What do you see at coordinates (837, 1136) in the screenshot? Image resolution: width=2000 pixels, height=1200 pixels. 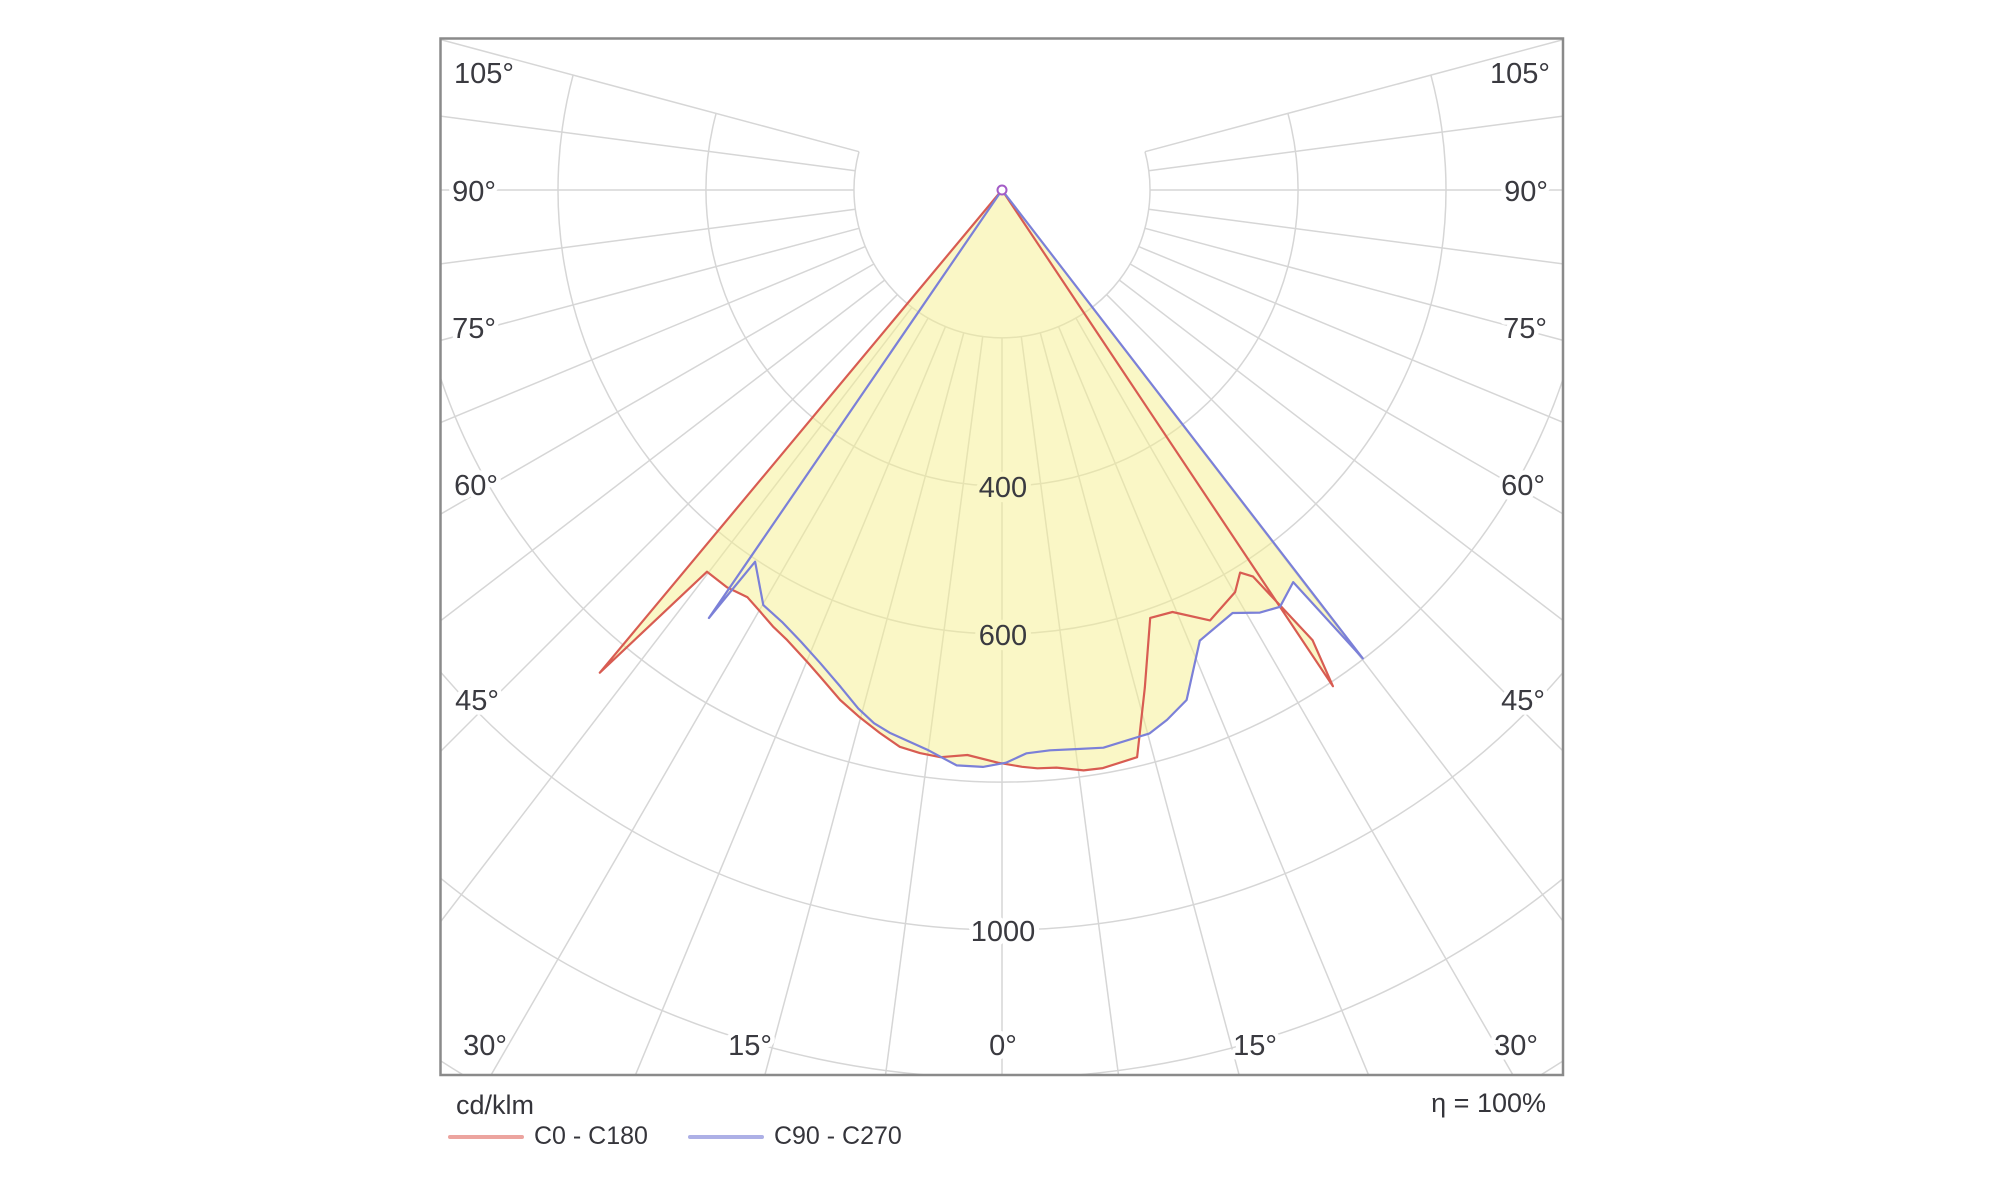 I see `legend-label-c90-c270: C90 - C270` at bounding box center [837, 1136].